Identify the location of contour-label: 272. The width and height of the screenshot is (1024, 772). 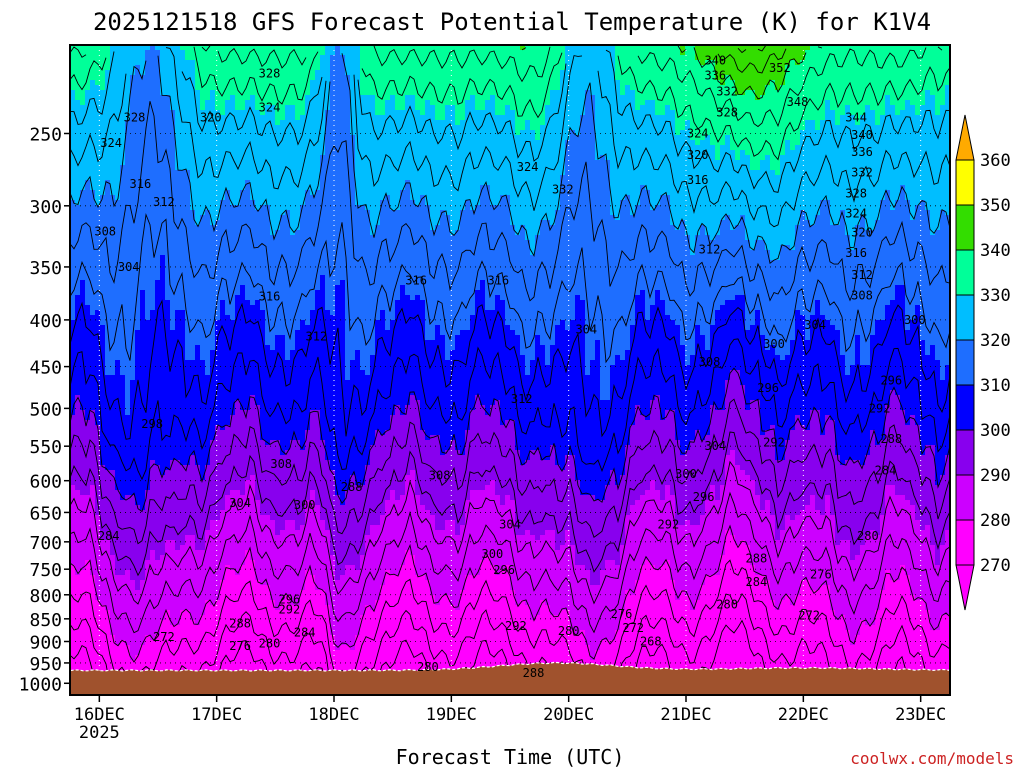
(164, 637).